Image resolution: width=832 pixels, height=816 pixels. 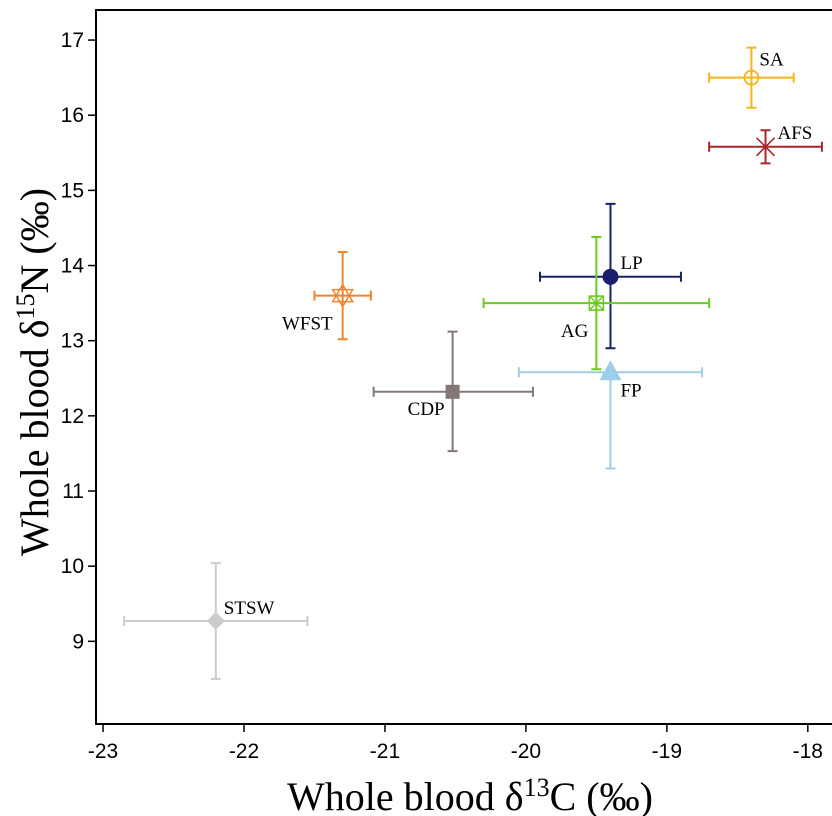 I want to click on marker-square-x, so click(x=596, y=303).